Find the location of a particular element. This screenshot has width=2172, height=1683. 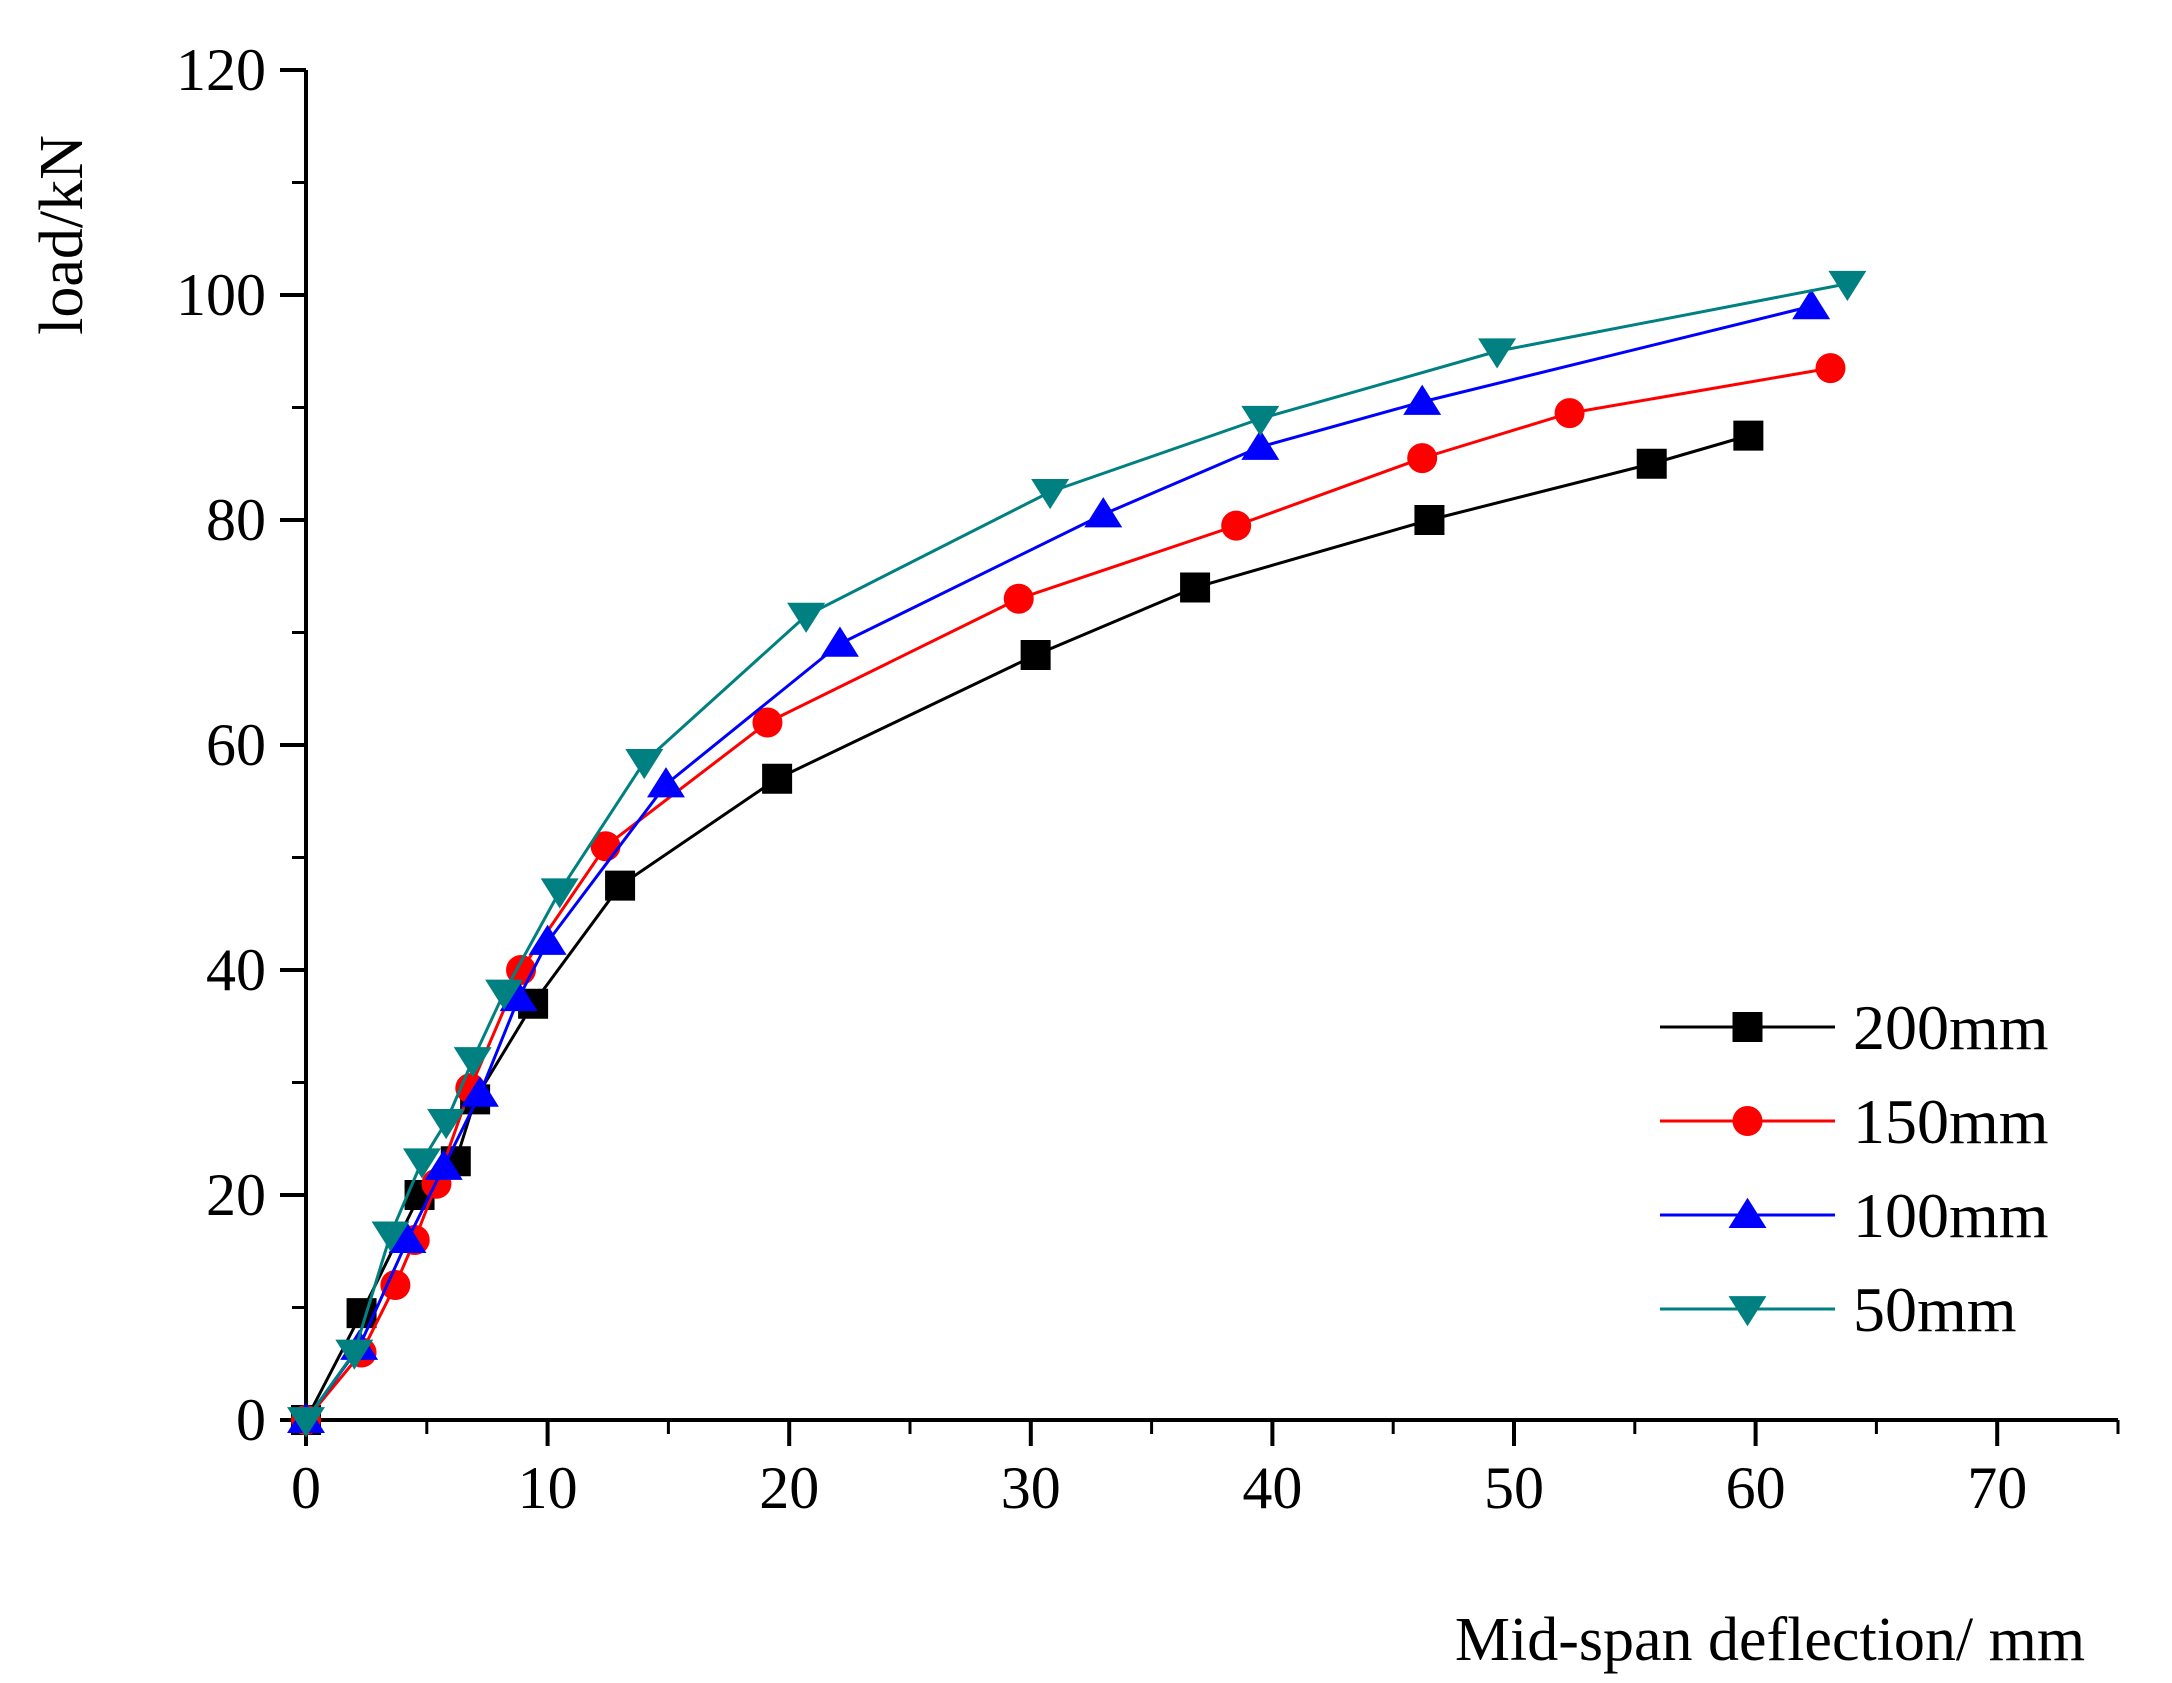

y-tick-label: 120 is located at coordinates (221, 70).